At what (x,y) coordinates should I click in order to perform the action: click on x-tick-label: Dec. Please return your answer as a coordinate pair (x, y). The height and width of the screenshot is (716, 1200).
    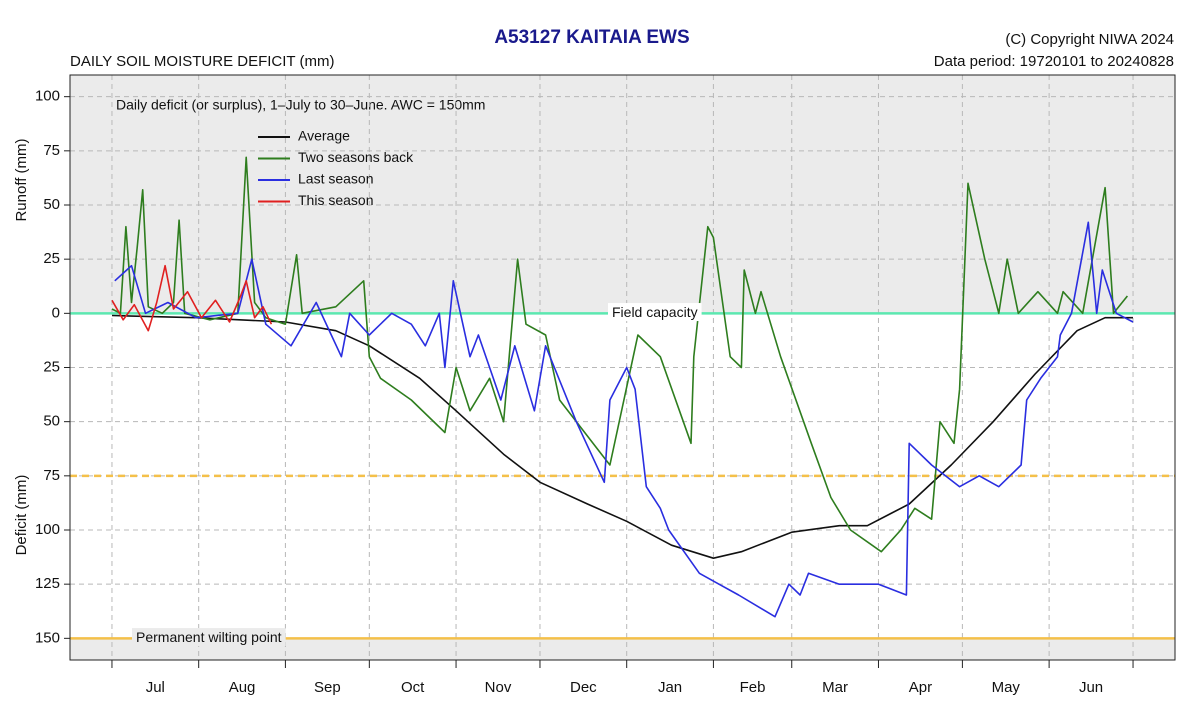
    Looking at the image, I should click on (583, 687).